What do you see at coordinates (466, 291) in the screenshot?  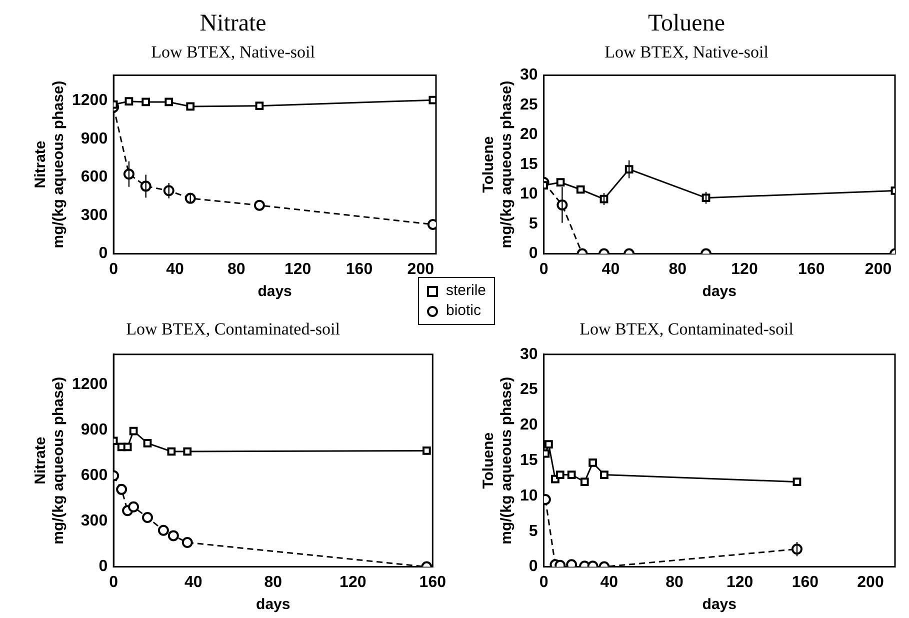 I see `legend-label: sterile` at bounding box center [466, 291].